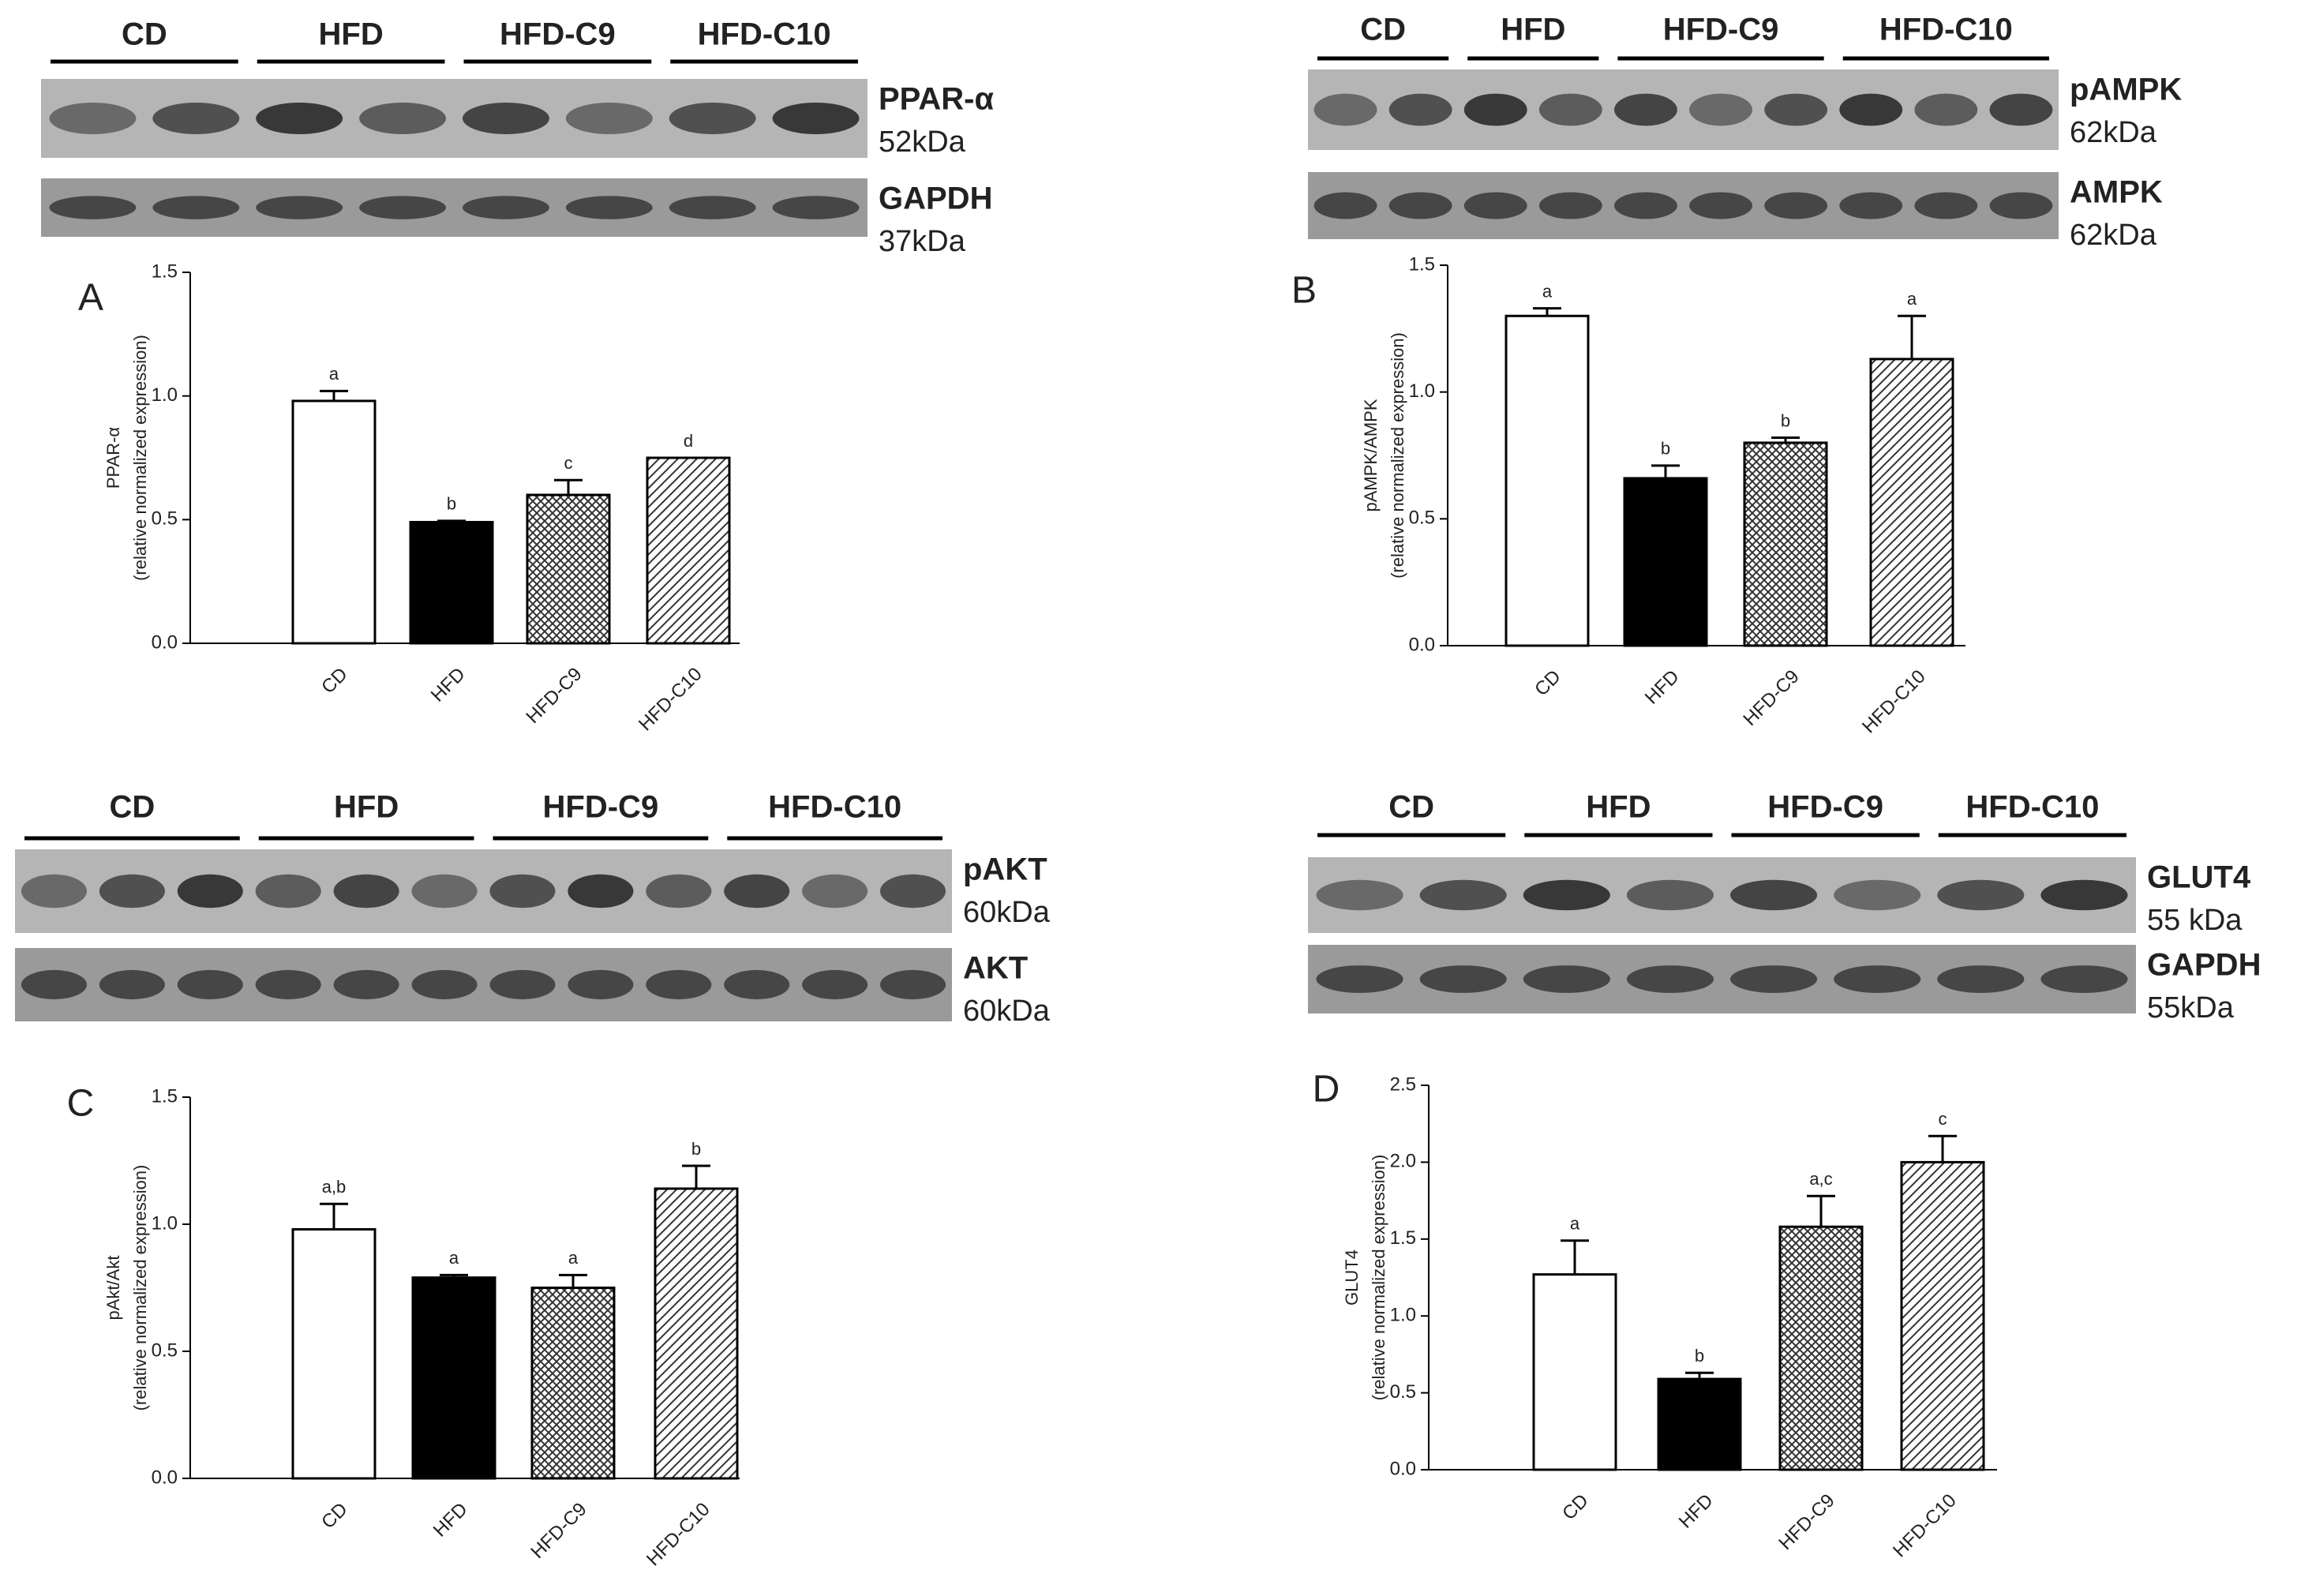 Image resolution: width=2297 pixels, height=1596 pixels. Describe the element at coordinates (113, 1288) in the screenshot. I see `y-axis-label: pAkt/Akt` at that location.